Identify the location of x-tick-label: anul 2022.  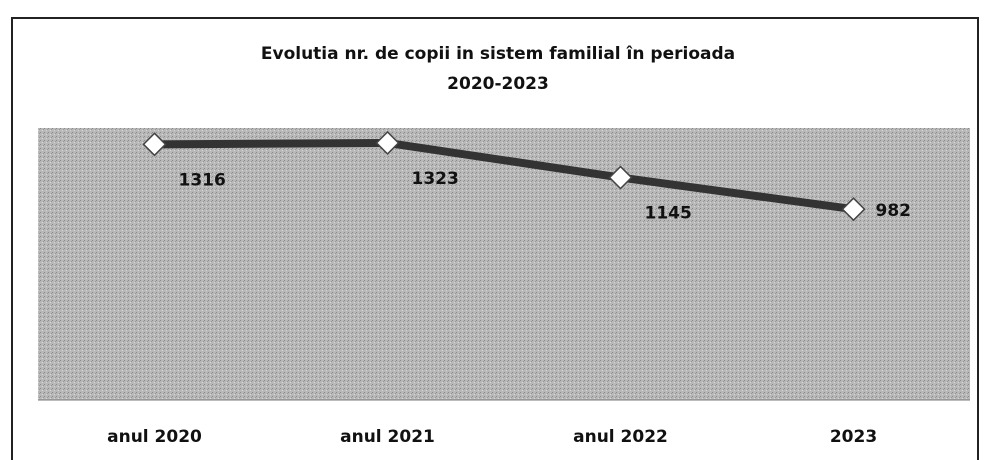
(620, 437).